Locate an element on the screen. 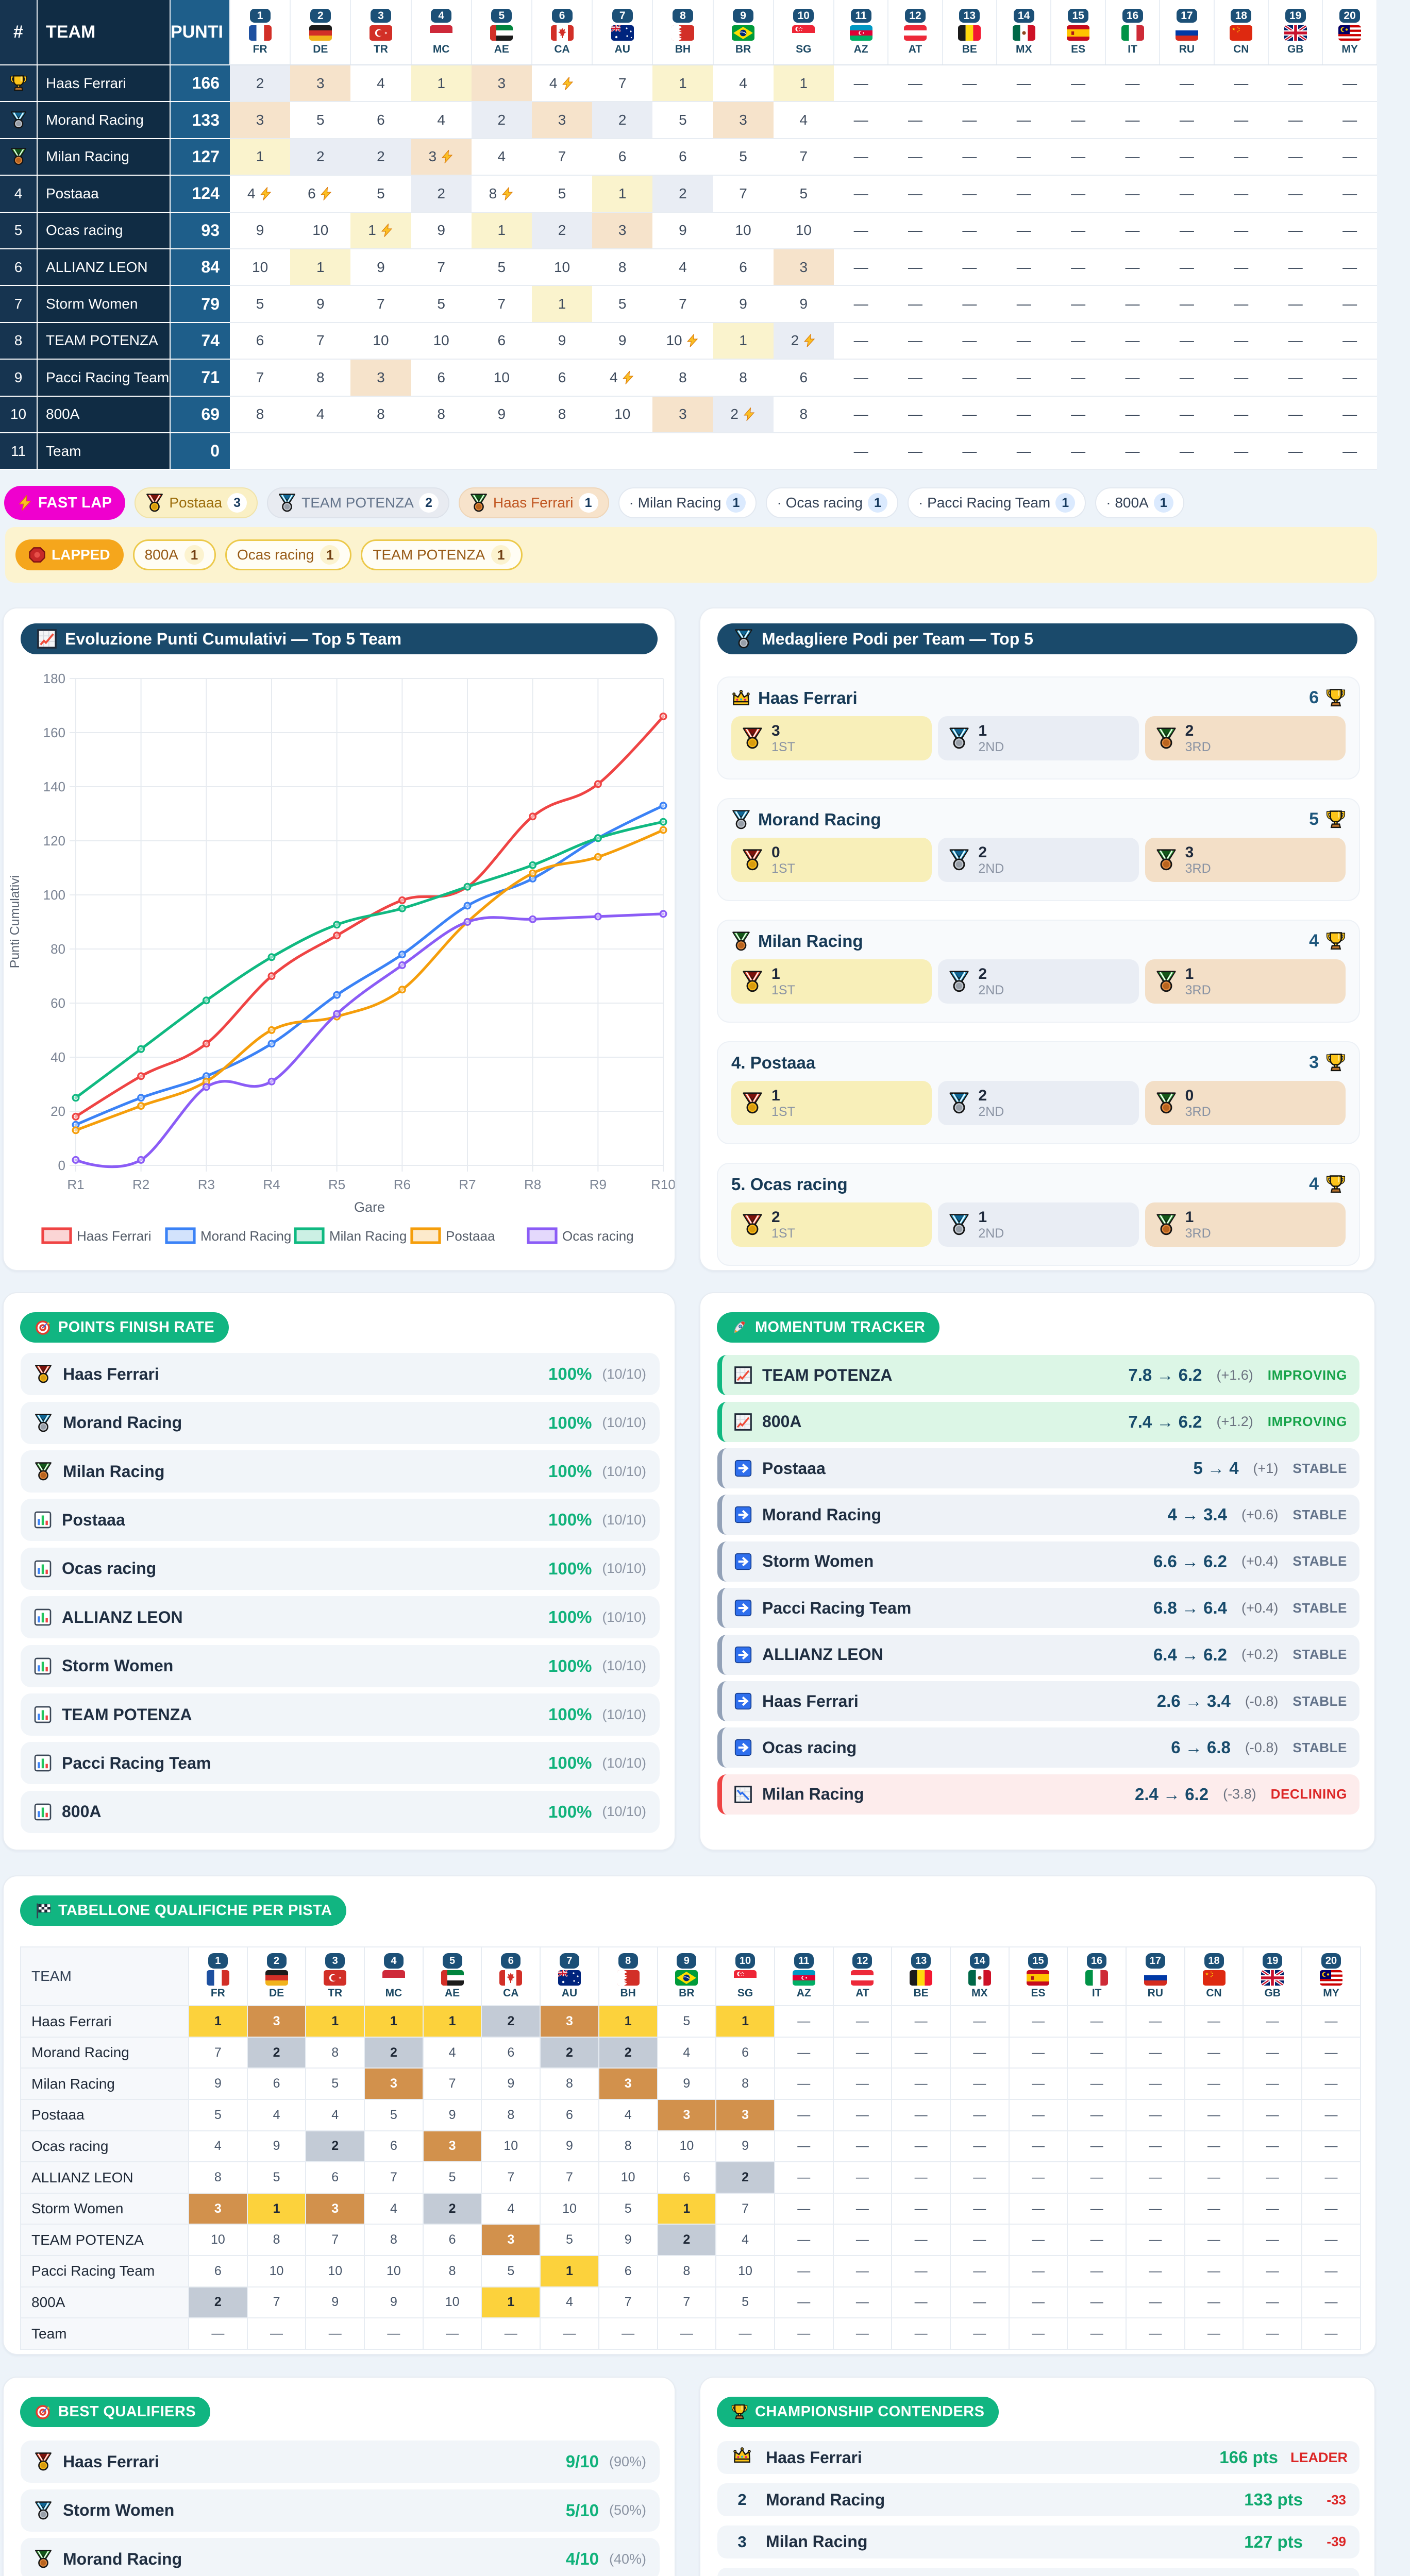  svg-text: 140 is located at coordinates (54, 786).